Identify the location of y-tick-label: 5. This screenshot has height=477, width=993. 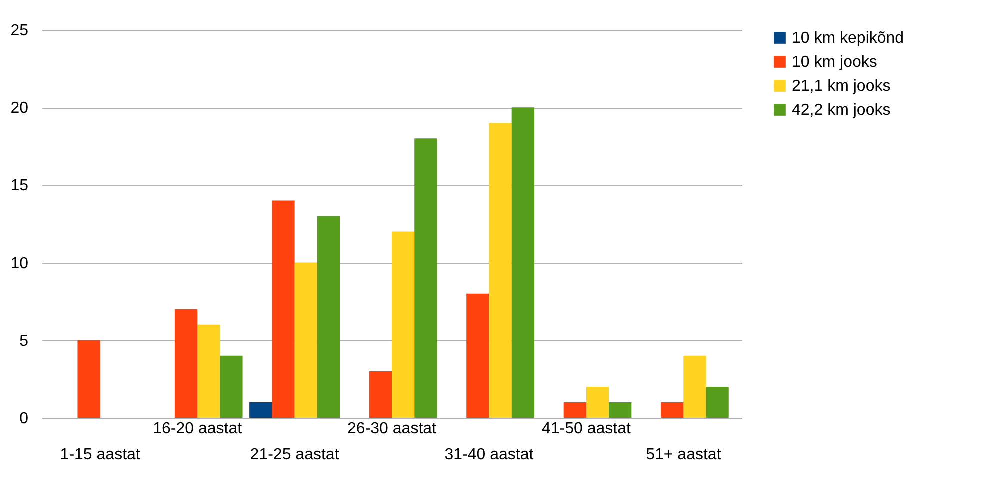
(24, 341).